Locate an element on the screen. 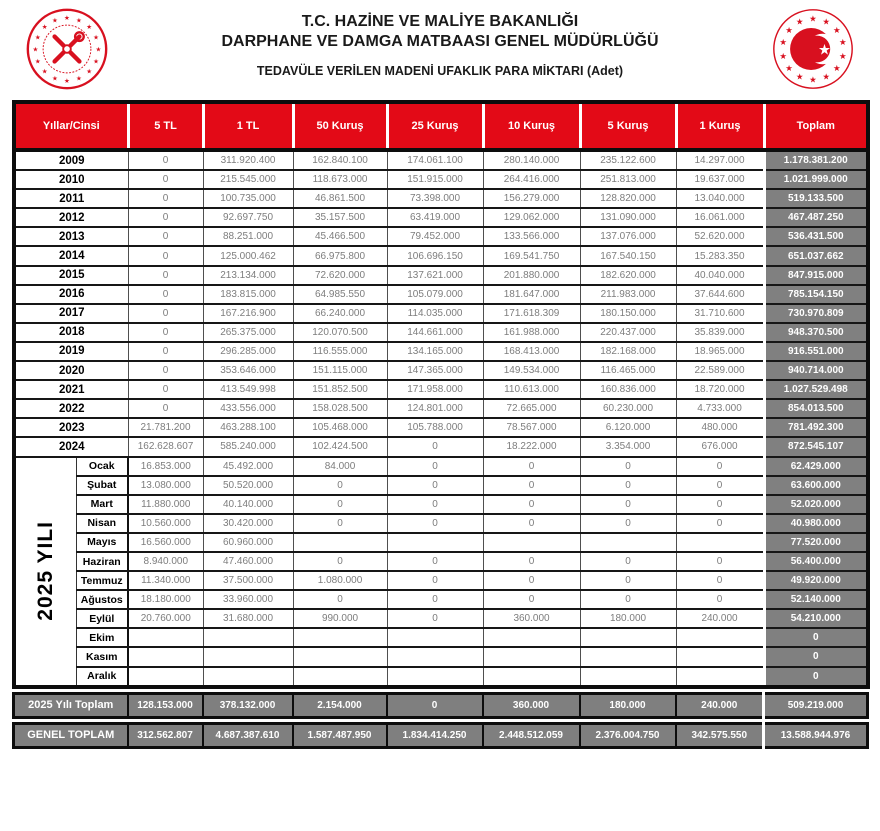 The image size is (880, 831). value-cell: 118.673.000 is located at coordinates (340, 180).